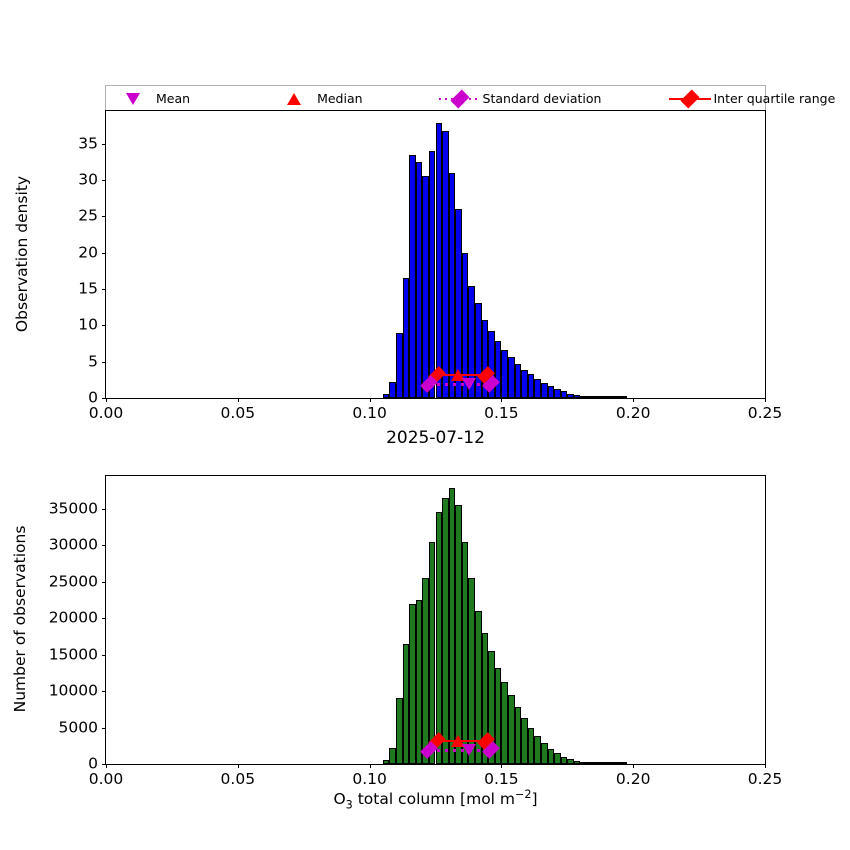 The height and width of the screenshot is (850, 850). What do you see at coordinates (88, 179) in the screenshot?
I see `y-tick-label: 30` at bounding box center [88, 179].